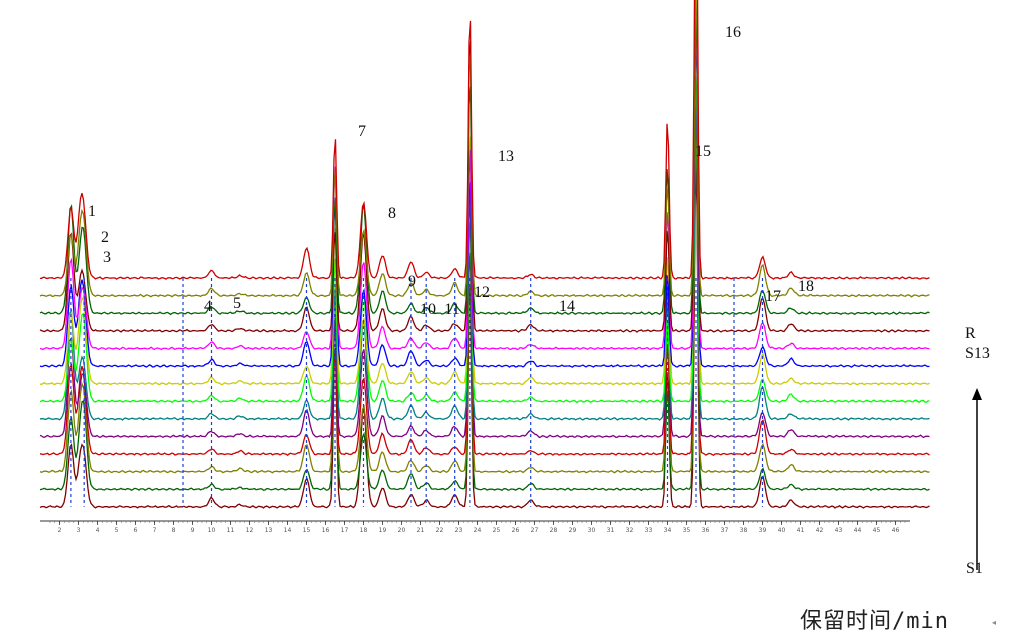 This screenshot has width=1025, height=640. Describe the element at coordinates (592, 530) in the screenshot. I see `x-tick-label: 30` at that location.